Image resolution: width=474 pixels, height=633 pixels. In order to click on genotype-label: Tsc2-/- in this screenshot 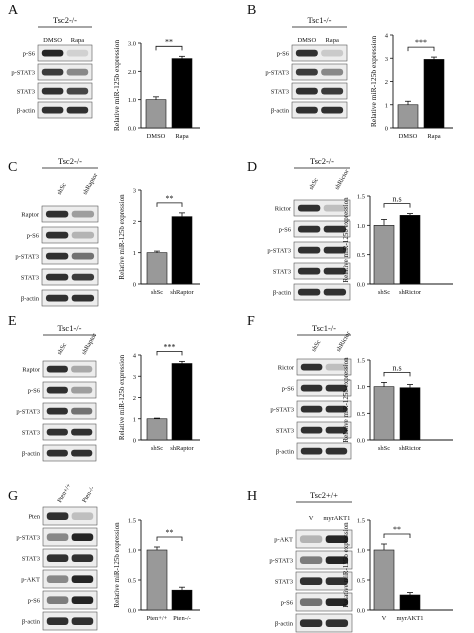, I will do `click(65, 20)`.